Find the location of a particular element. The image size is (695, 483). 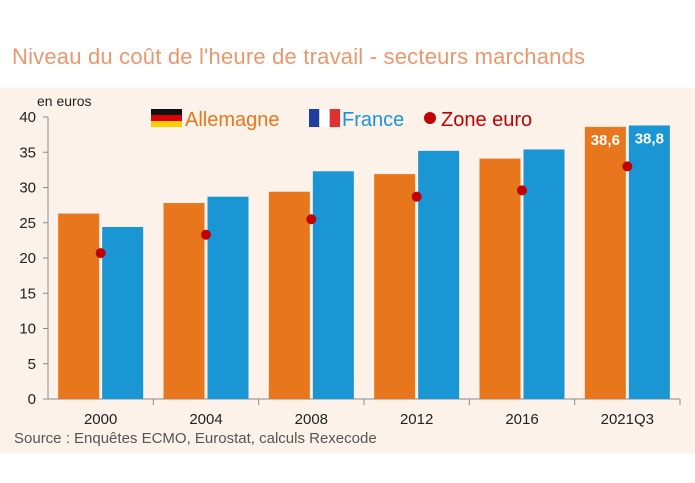

data-label: 38,6 is located at coordinates (605, 140).